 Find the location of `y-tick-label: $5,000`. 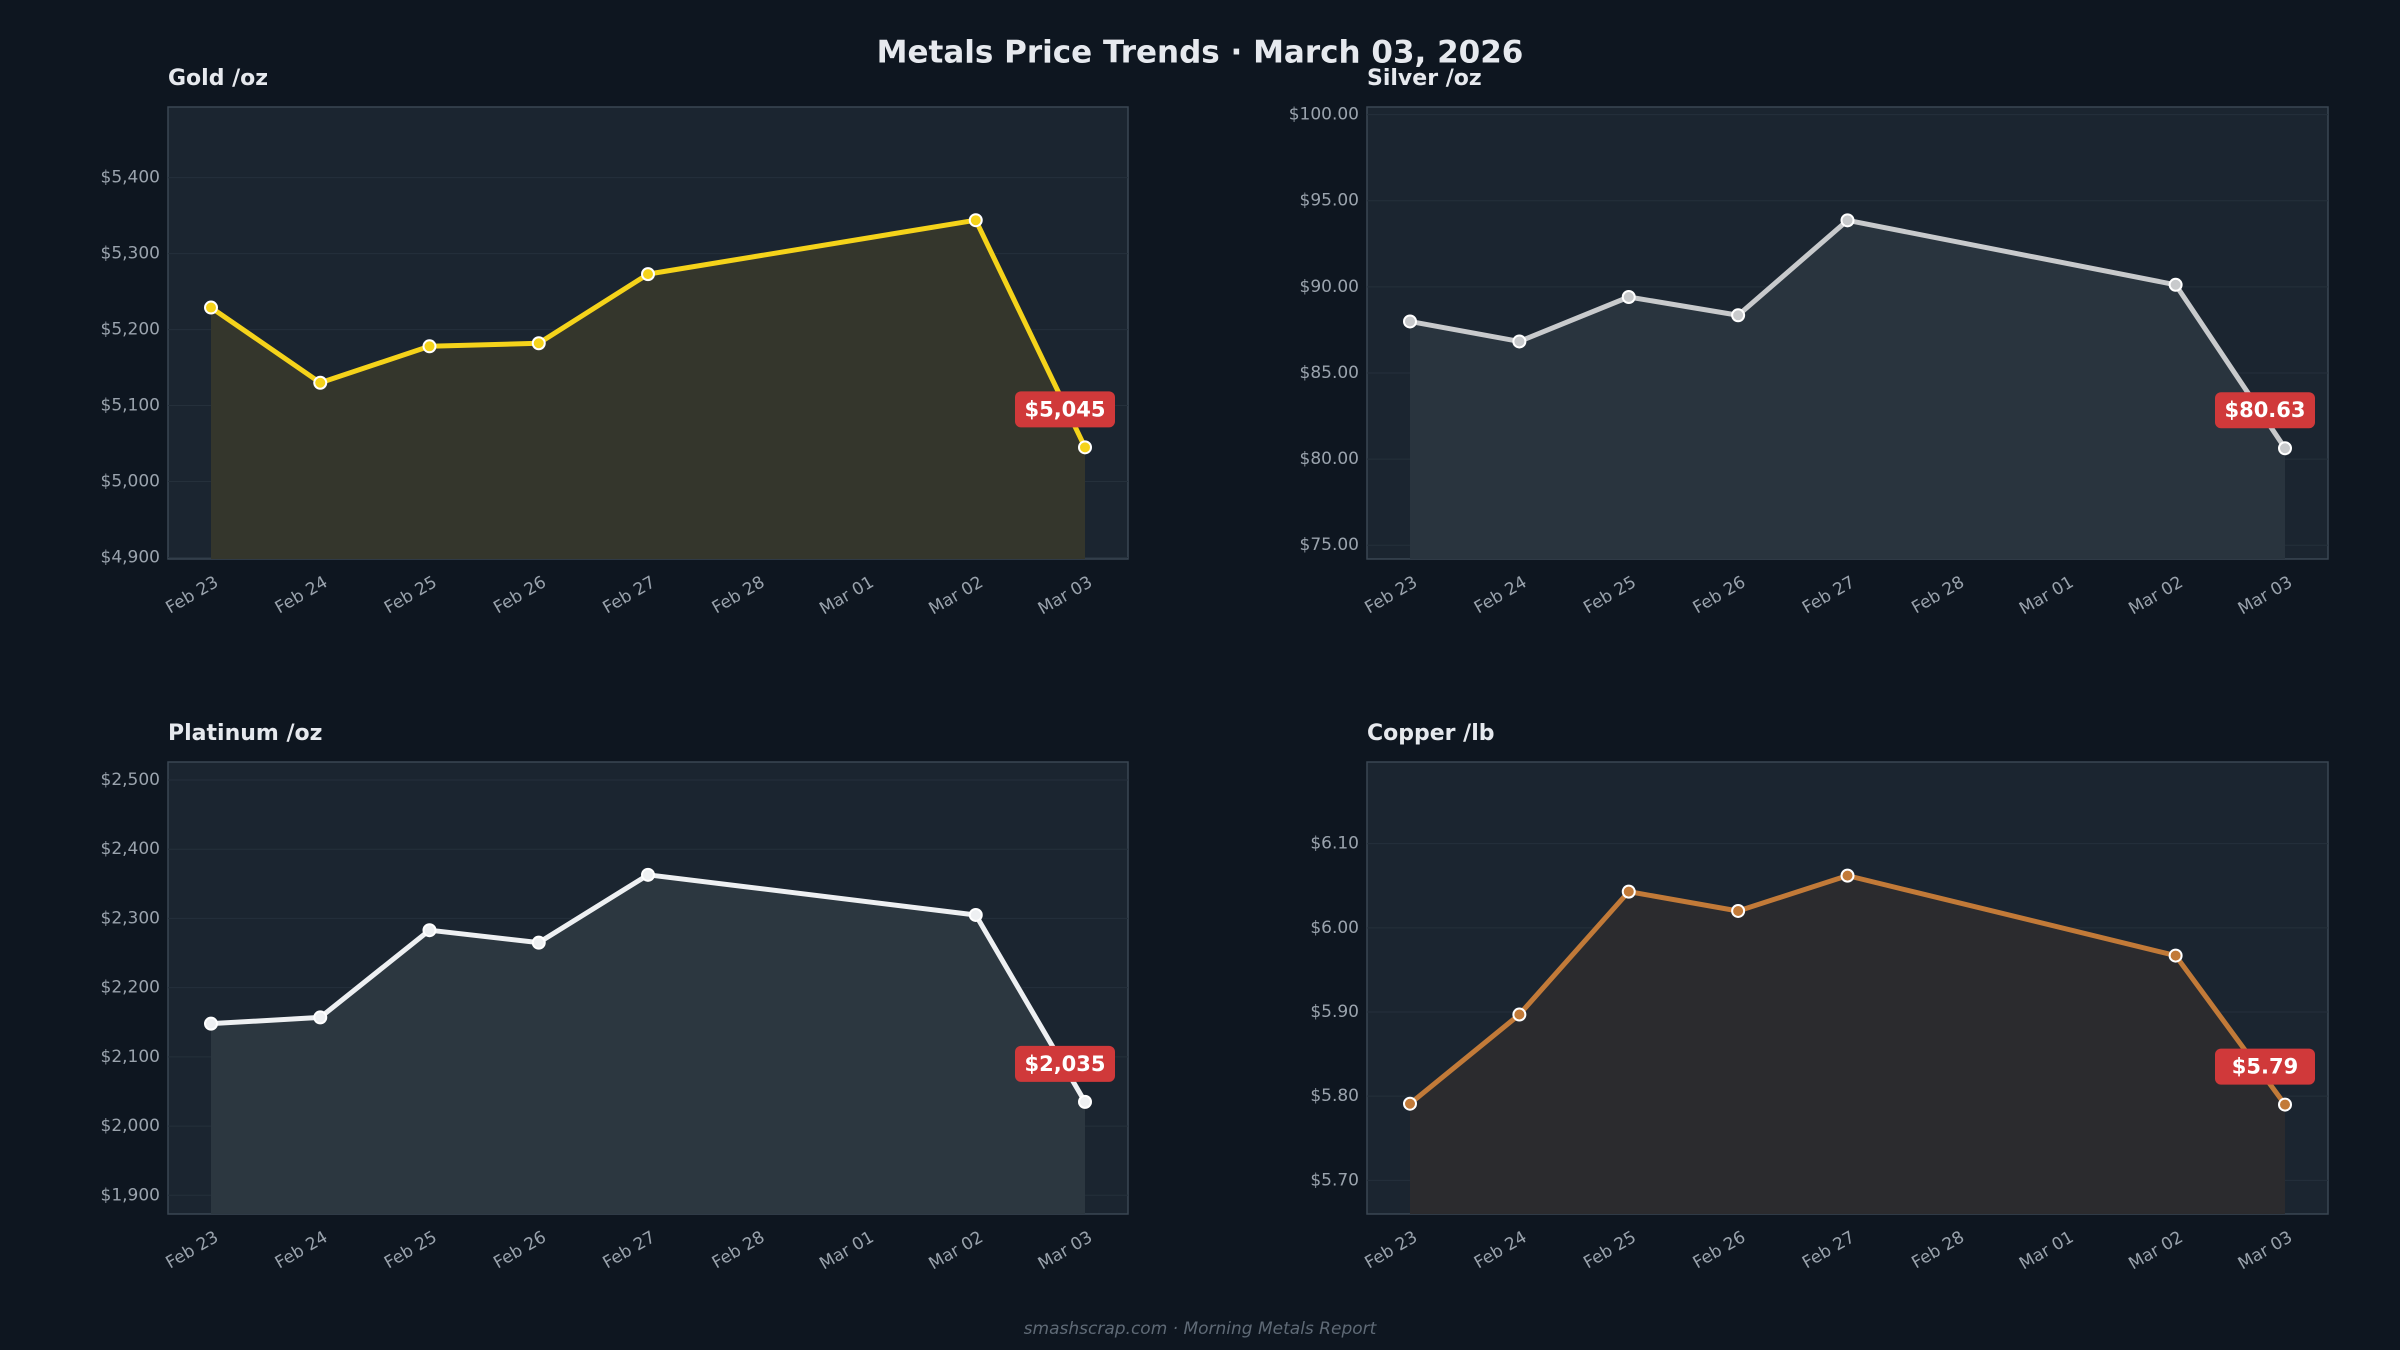

y-tick-label: $5,000 is located at coordinates (130, 482).